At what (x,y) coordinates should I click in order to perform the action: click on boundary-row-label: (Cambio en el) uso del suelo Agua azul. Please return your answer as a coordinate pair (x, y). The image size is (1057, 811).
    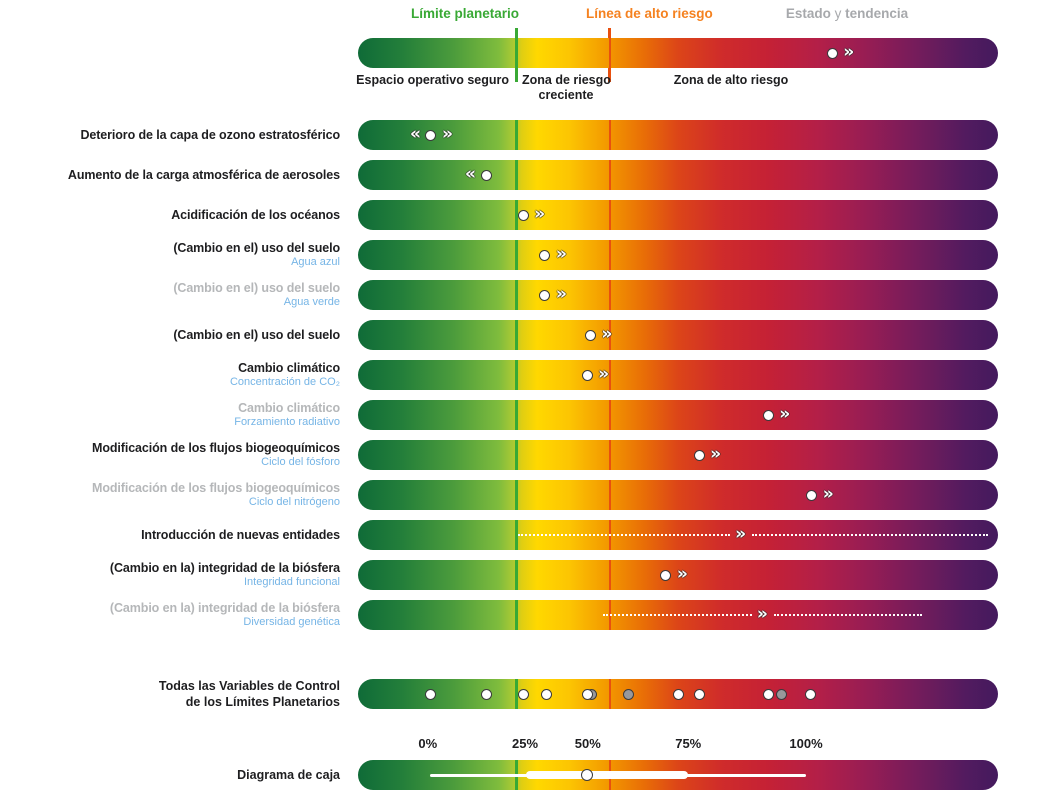
    Looking at the image, I should click on (170, 255).